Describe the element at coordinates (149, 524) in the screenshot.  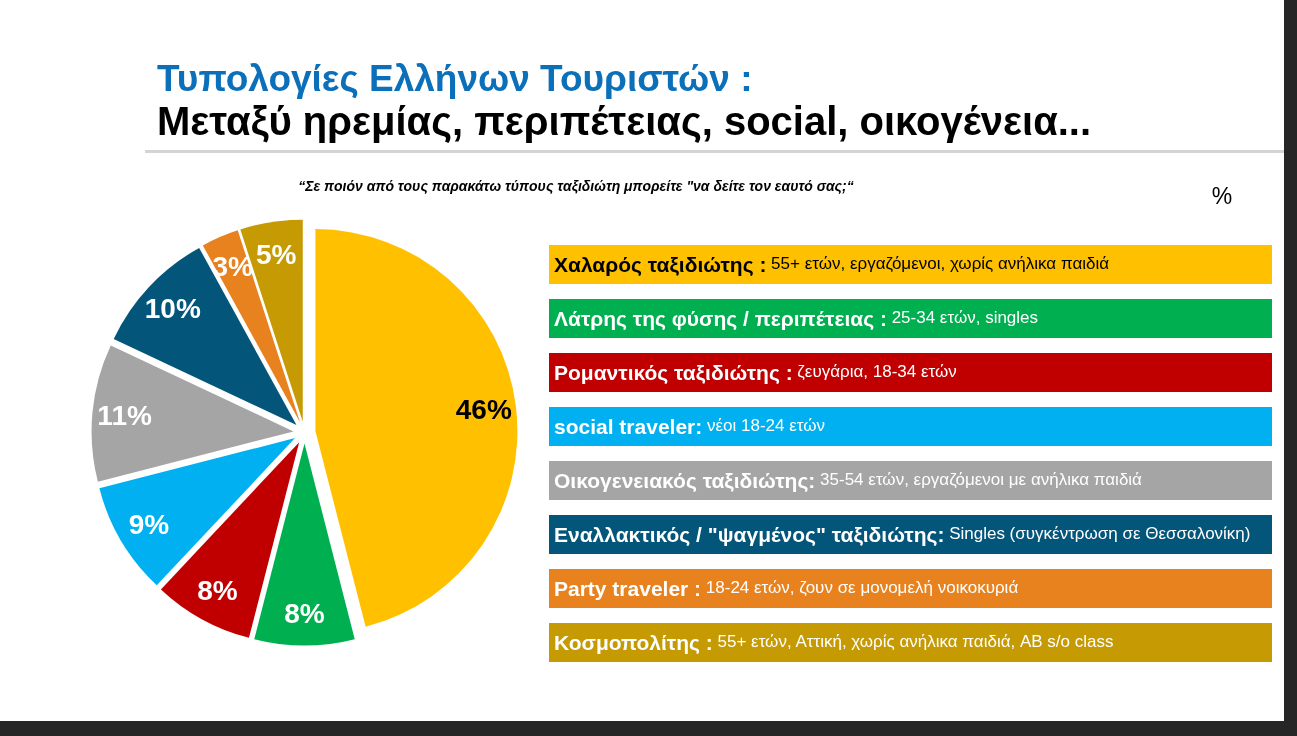
I see `data-label: 9%` at that location.